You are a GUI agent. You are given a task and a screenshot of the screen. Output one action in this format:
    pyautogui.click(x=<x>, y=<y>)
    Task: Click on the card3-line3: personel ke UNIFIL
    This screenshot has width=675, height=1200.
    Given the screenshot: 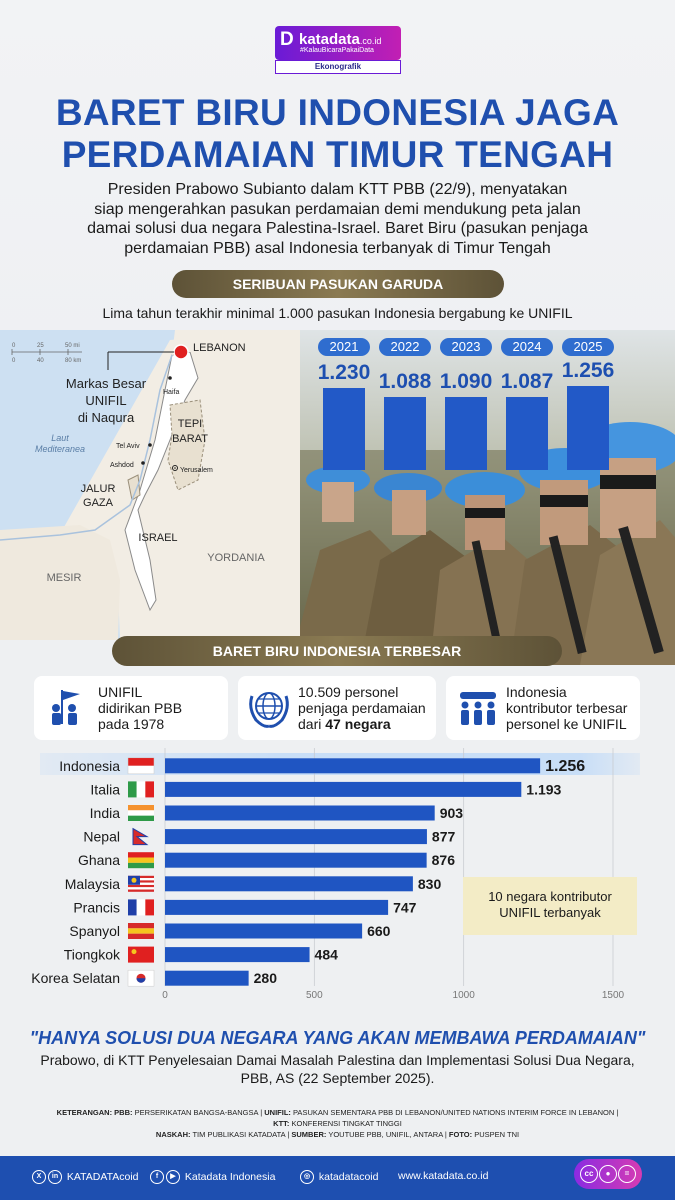 What is the action you would take?
    pyautogui.click(x=566, y=724)
    